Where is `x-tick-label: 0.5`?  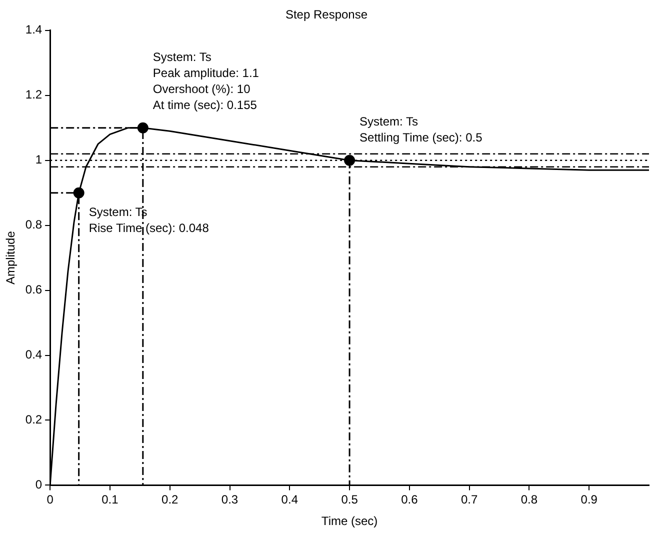
x-tick-label: 0.5 is located at coordinates (349, 499).